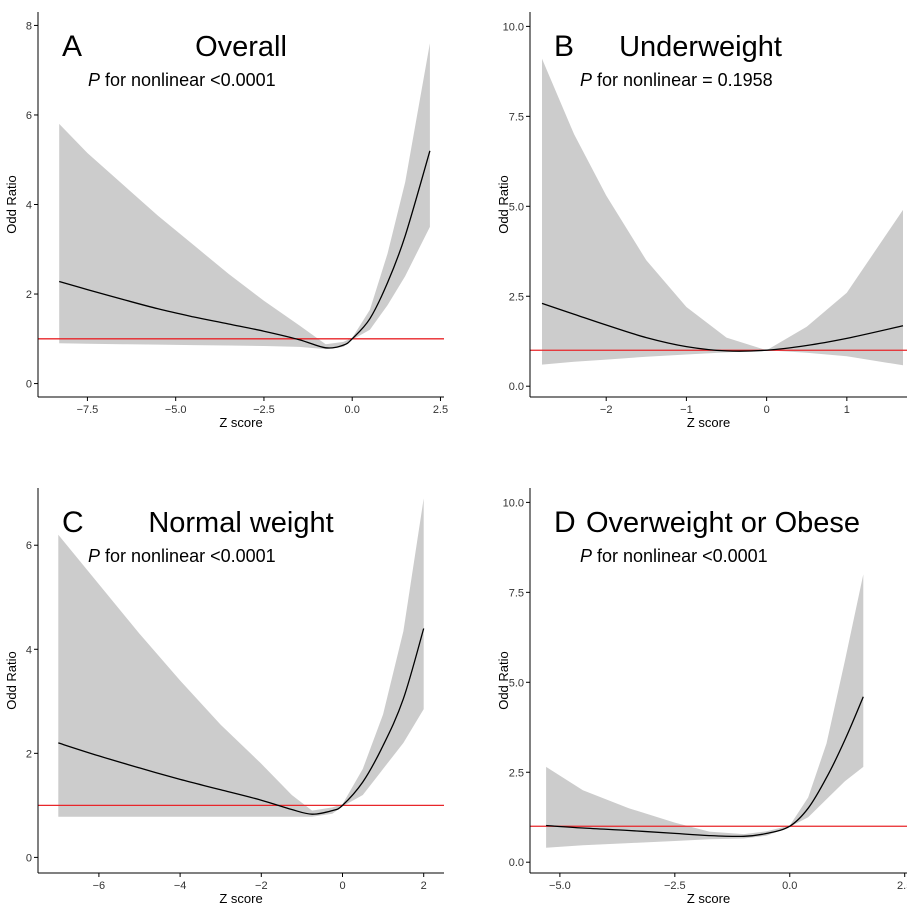 The width and height of the screenshot is (907, 908). Describe the element at coordinates (564, 46) in the screenshot. I see `panel-letter: B` at that location.